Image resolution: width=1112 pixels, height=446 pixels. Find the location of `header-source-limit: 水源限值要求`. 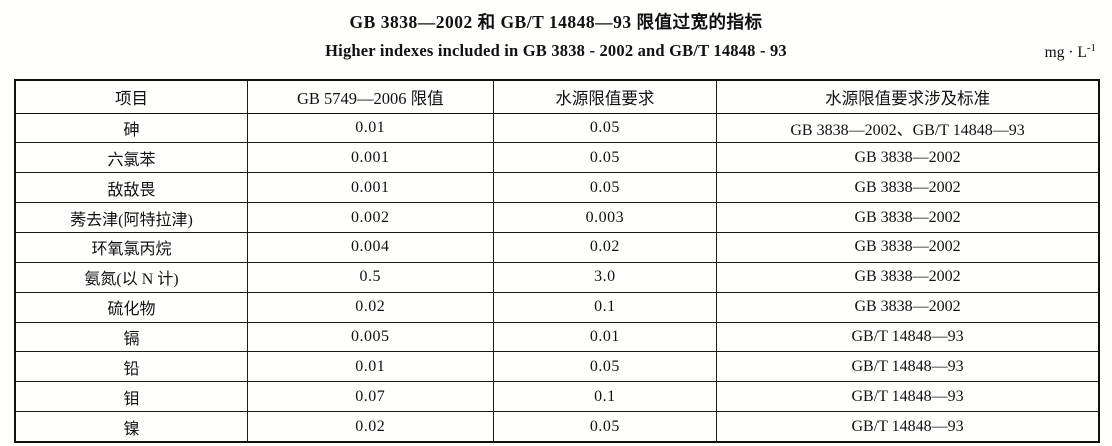

header-source-limit: 水源限值要求 is located at coordinates (605, 96).